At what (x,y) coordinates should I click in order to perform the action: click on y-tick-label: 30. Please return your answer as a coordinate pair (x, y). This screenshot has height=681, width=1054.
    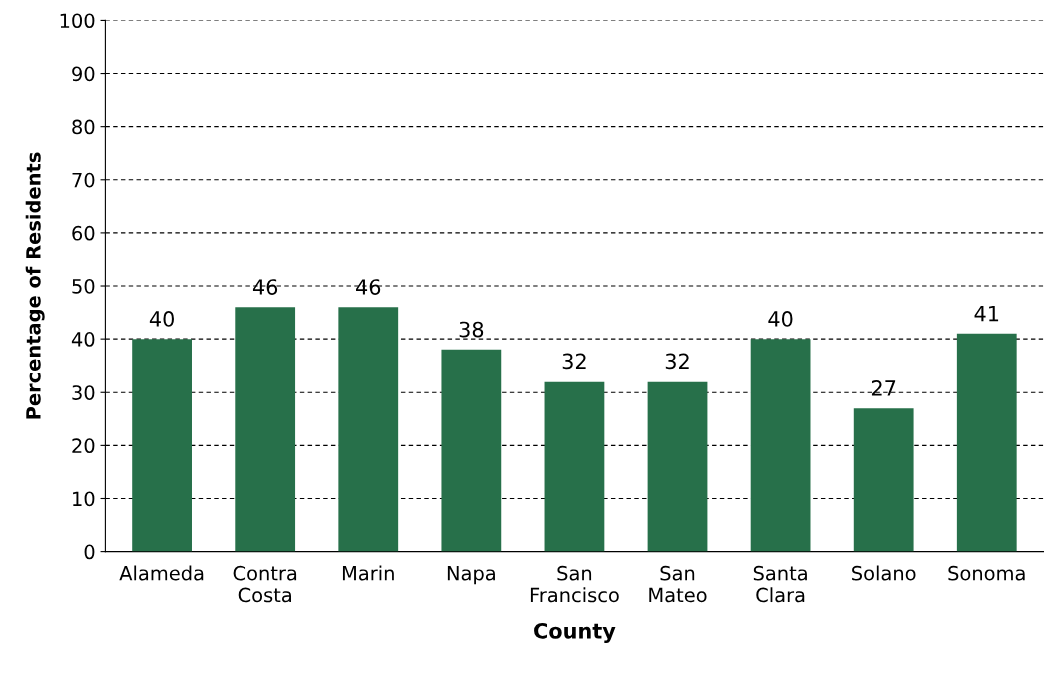
    Looking at the image, I should click on (83, 392).